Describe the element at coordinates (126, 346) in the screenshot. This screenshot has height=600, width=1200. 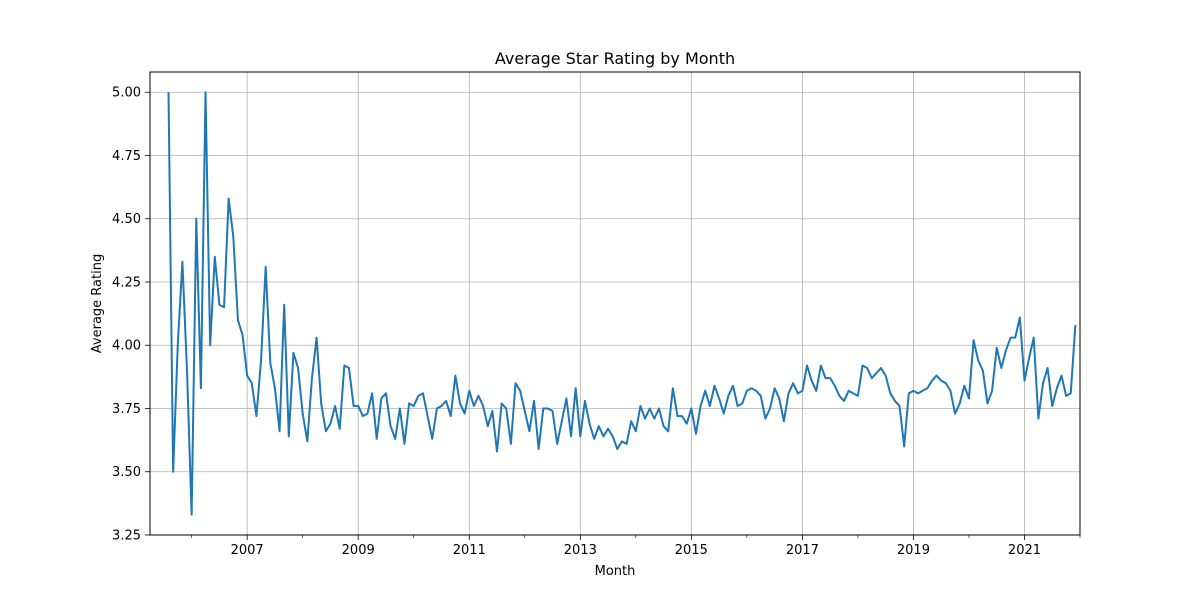
I see `y-tick-label: 4.00` at that location.